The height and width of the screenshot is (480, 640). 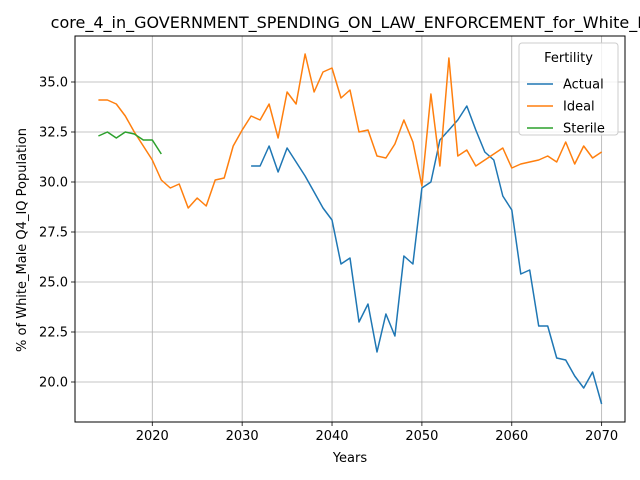 What do you see at coordinates (242, 436) in the screenshot?
I see `x-tick-label: 2030` at bounding box center [242, 436].